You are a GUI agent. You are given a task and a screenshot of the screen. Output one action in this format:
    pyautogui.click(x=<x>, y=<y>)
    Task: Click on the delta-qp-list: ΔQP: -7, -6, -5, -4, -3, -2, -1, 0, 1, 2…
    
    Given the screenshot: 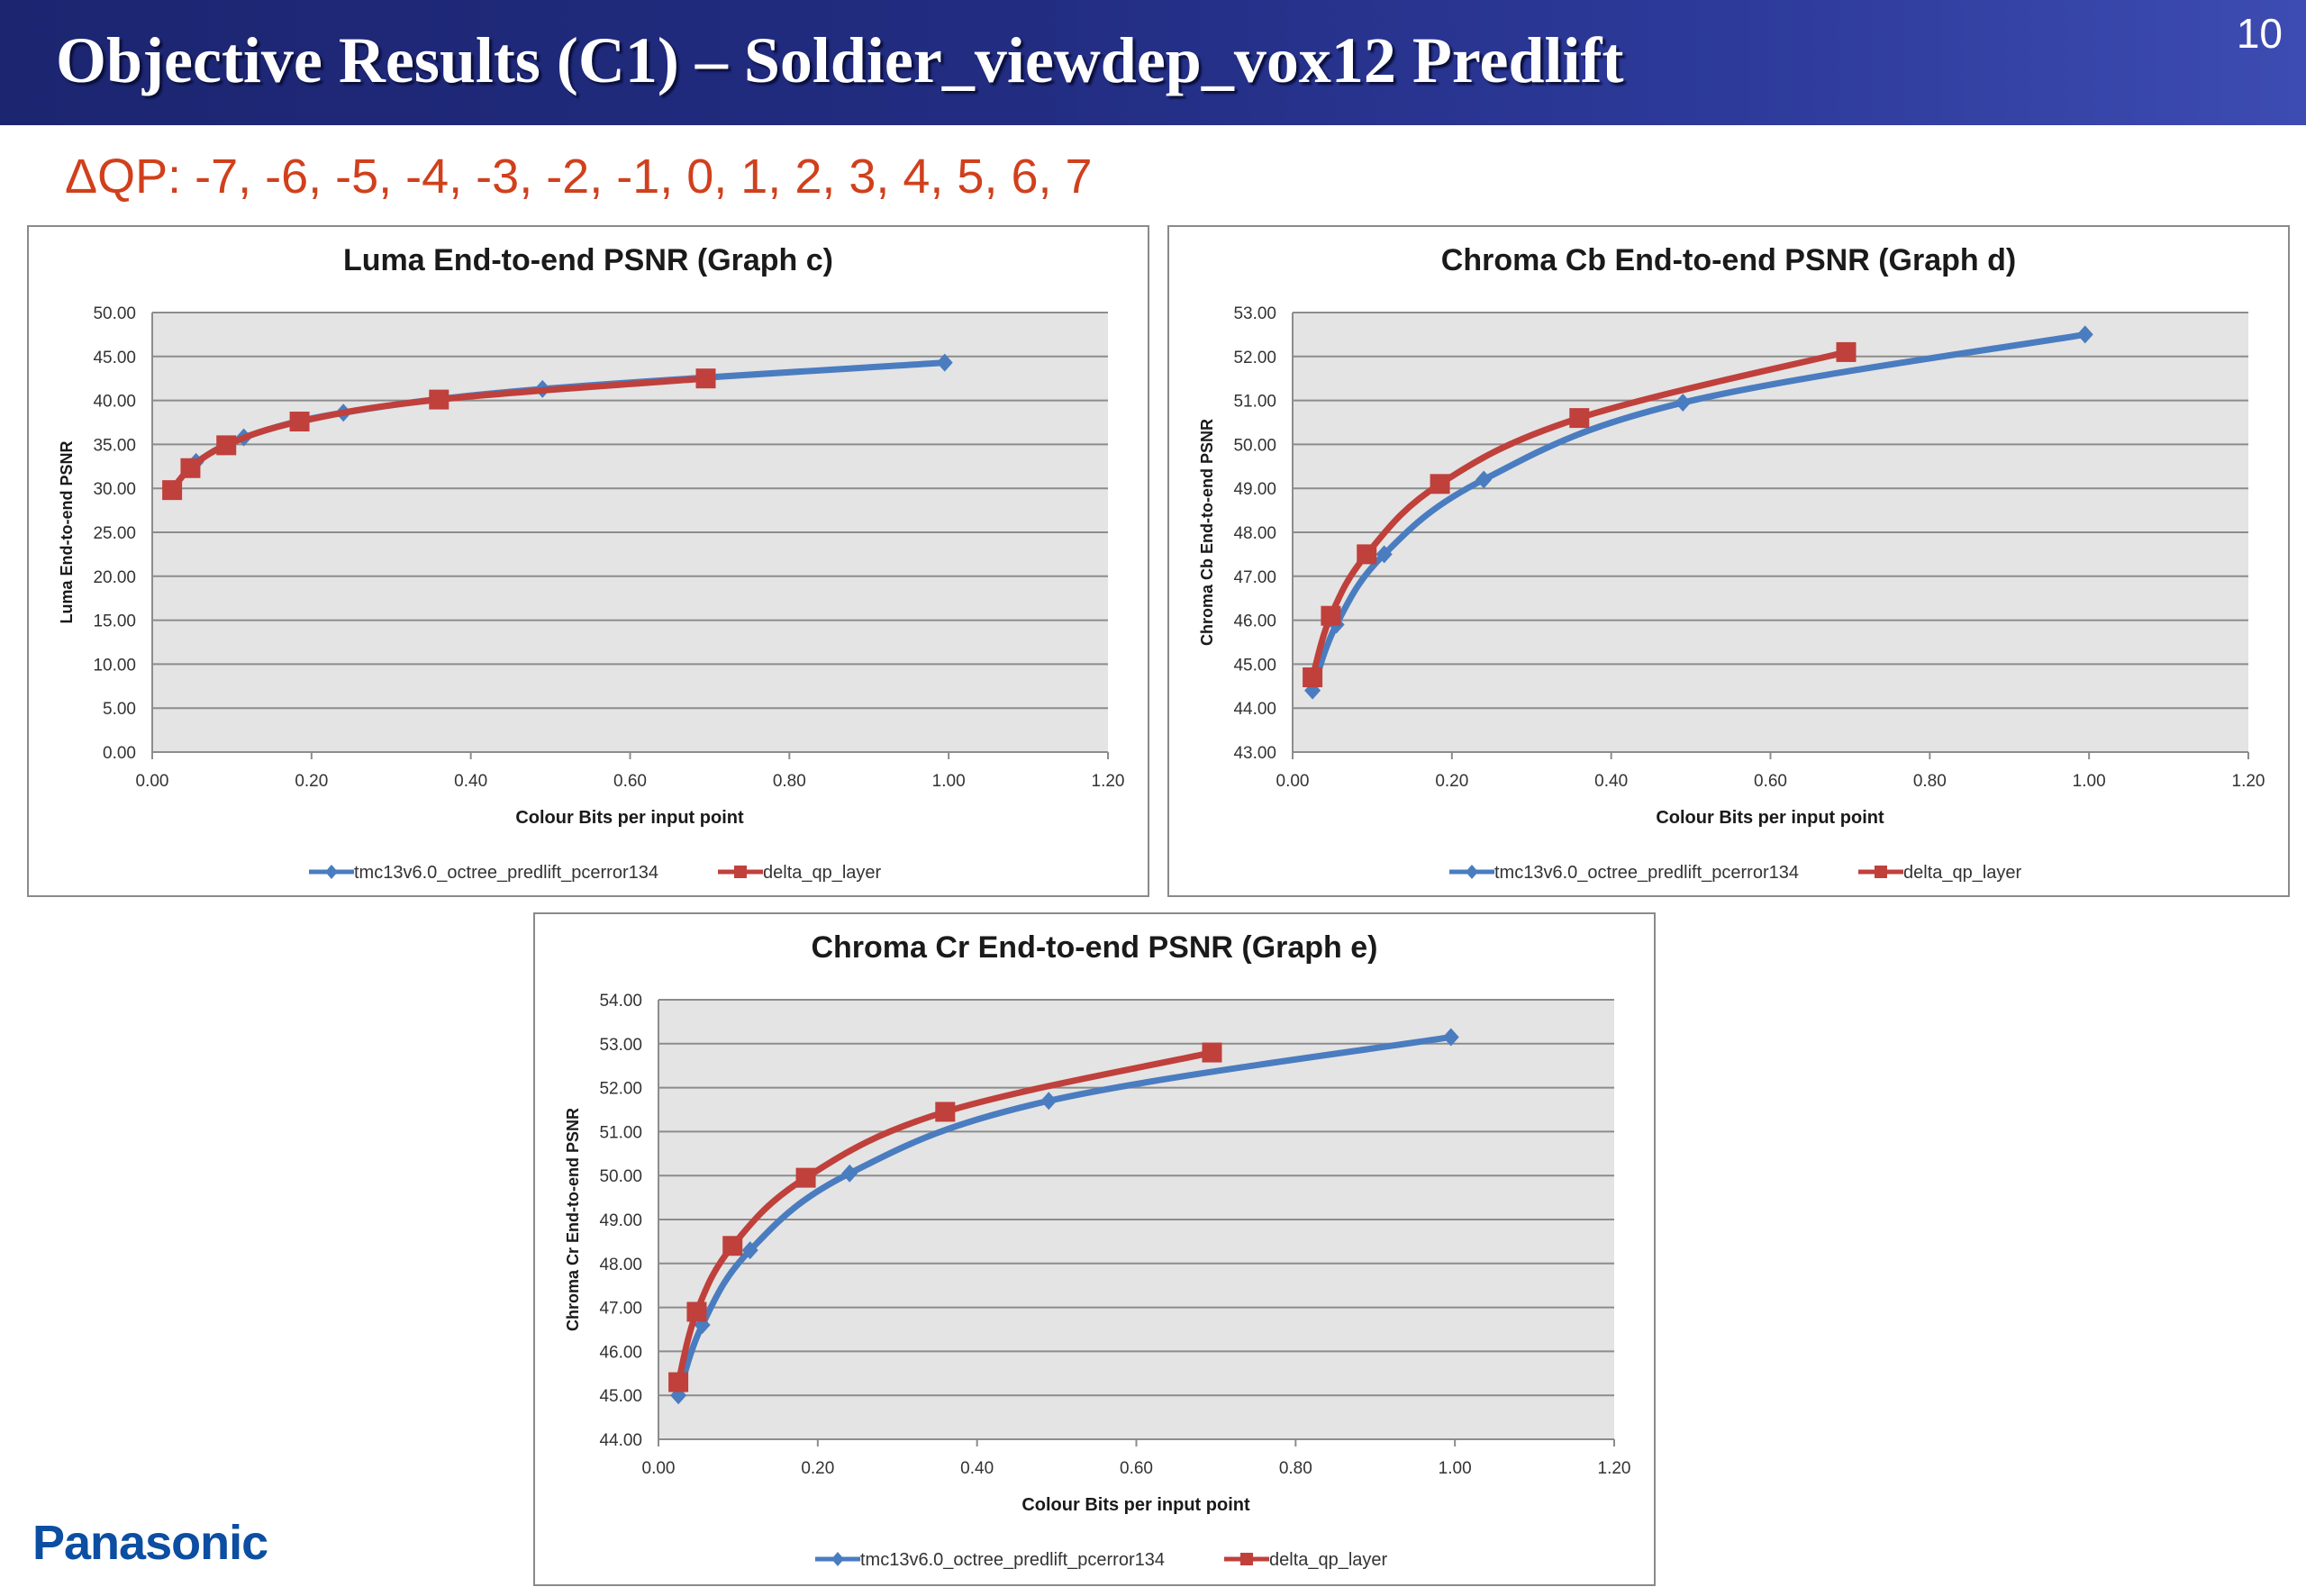 What is the action you would take?
    pyautogui.click(x=579, y=177)
    